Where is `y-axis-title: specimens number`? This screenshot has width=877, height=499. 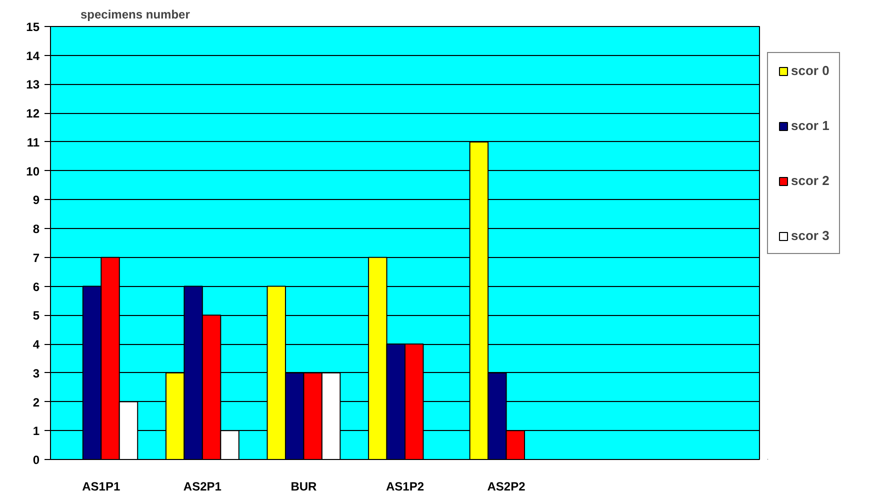
y-axis-title: specimens number is located at coordinates (135, 15).